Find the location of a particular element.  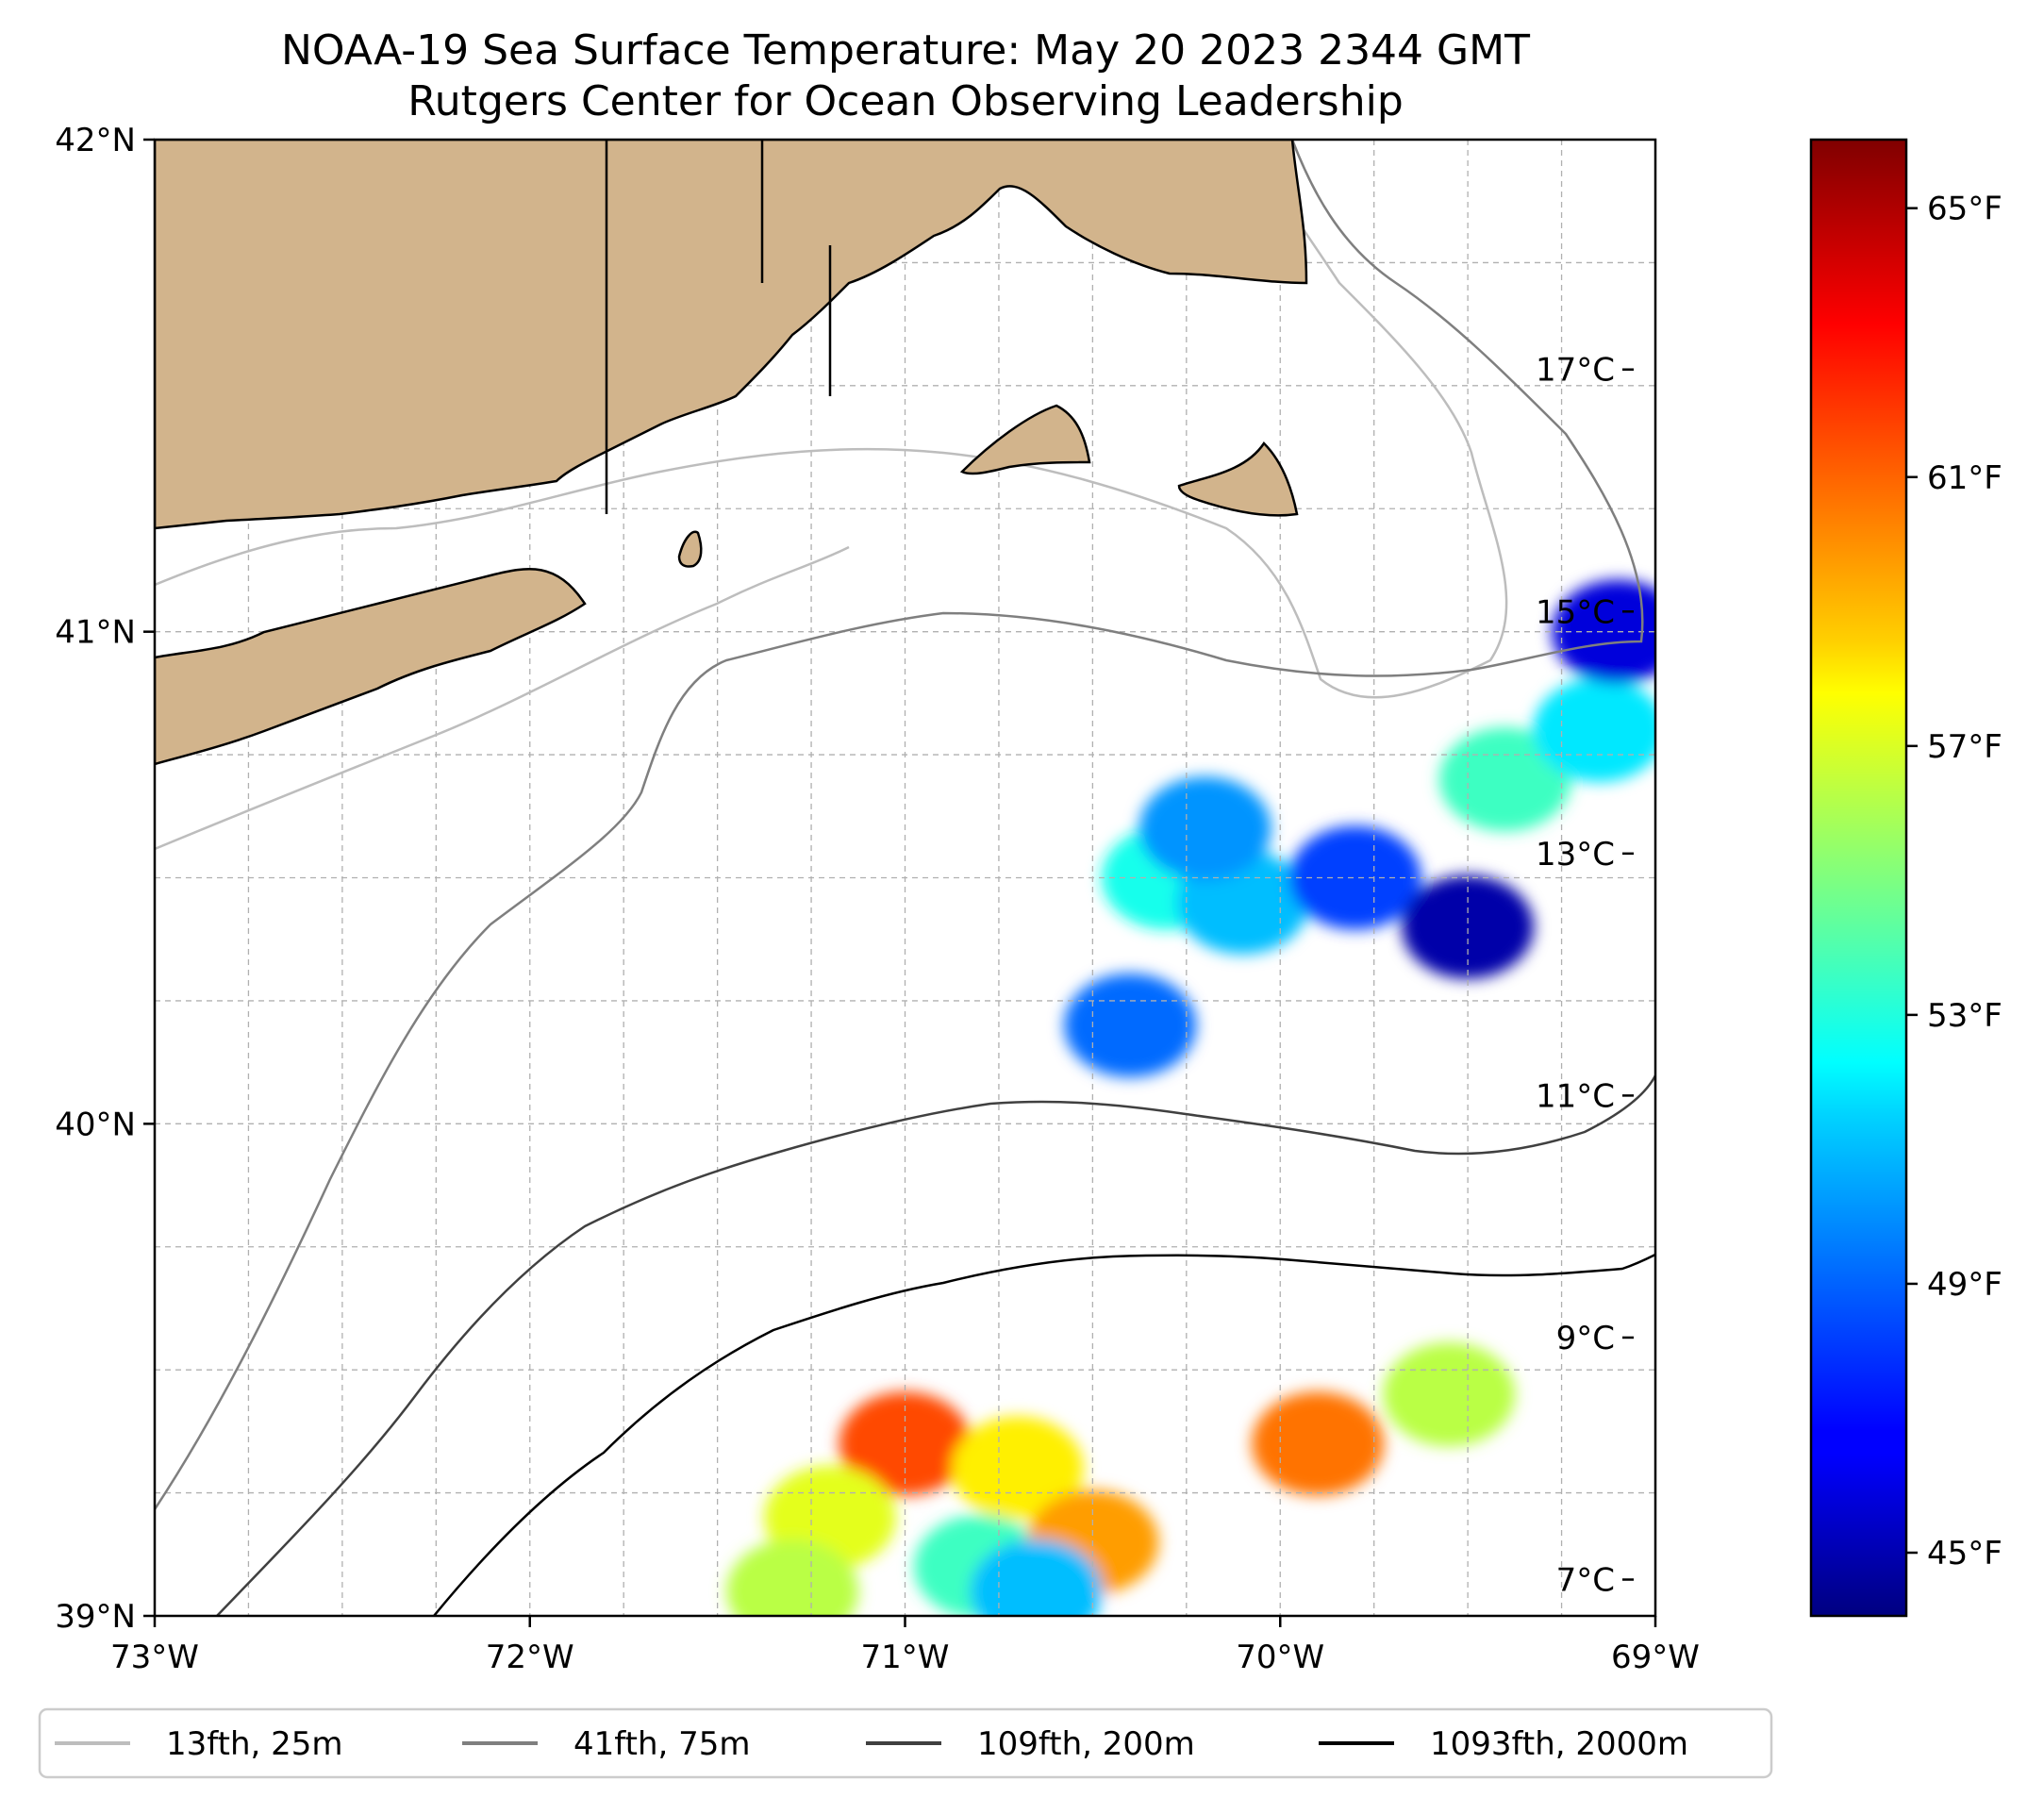

contour-2000m is located at coordinates (1044, 1434).